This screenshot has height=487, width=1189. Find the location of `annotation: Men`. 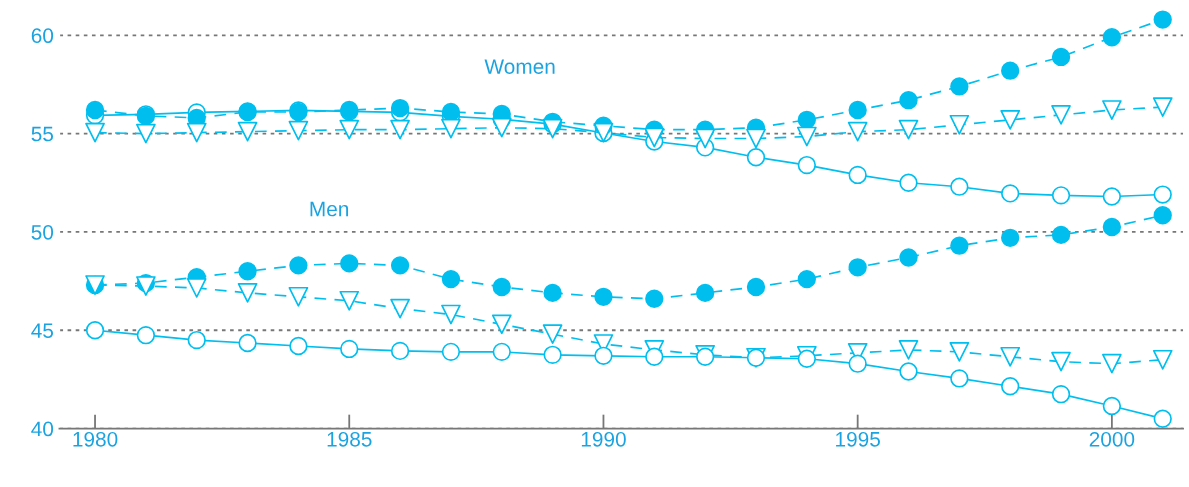

annotation: Men is located at coordinates (329, 209).